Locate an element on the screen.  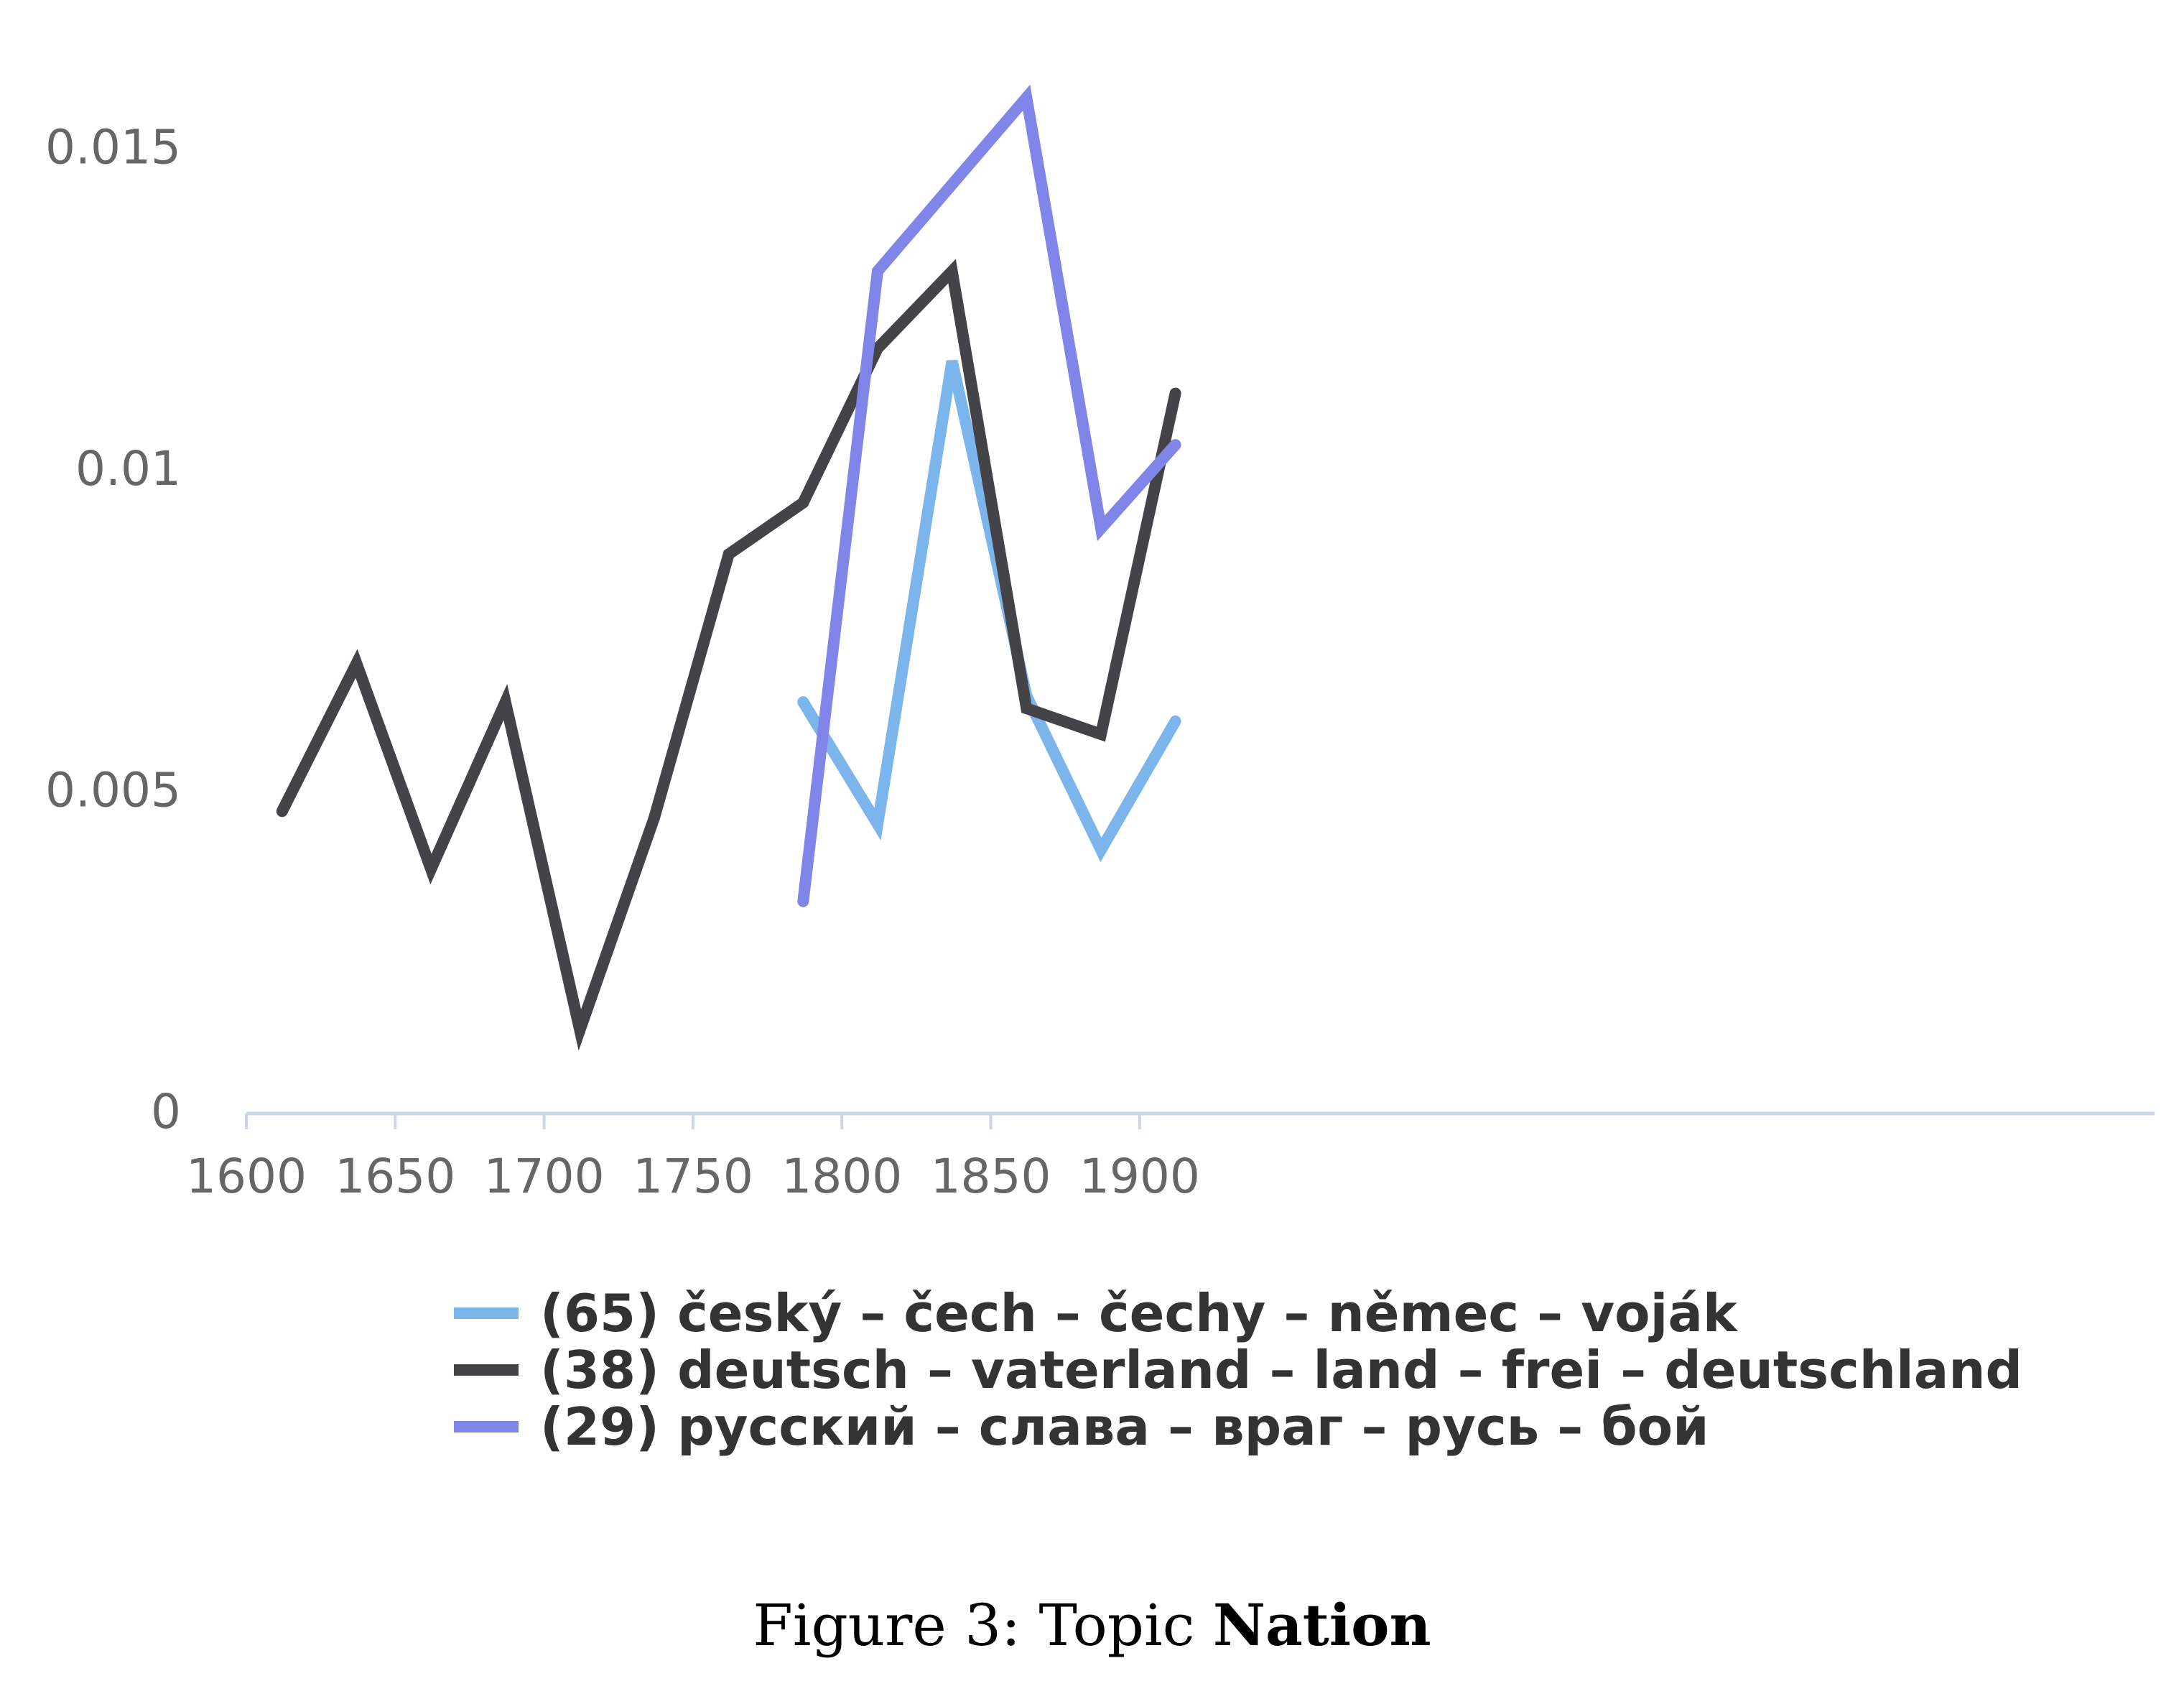
x-tick-label: 1650 is located at coordinates (395, 1176).